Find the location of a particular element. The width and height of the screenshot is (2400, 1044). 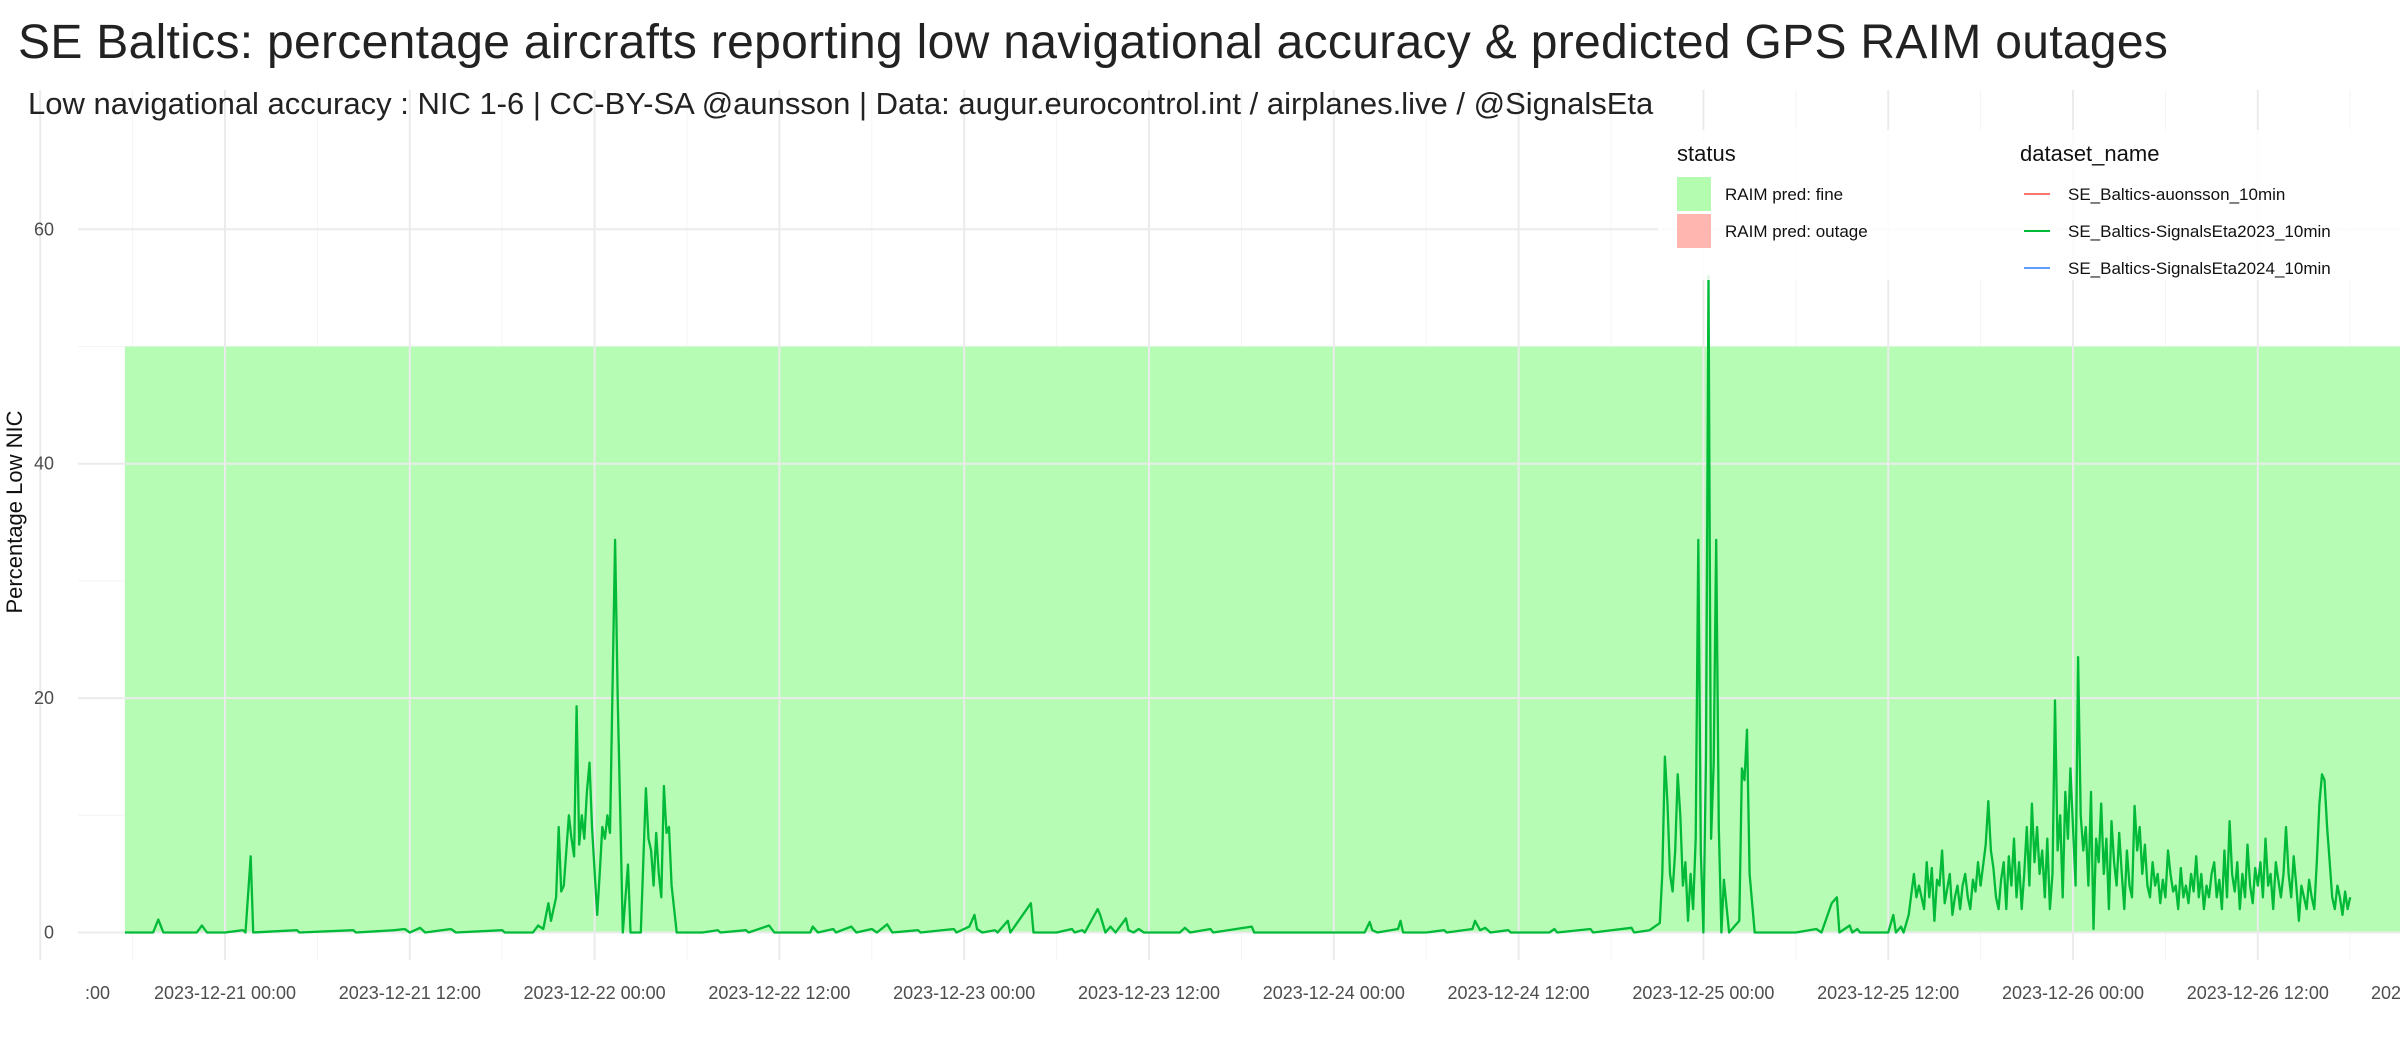

x-tick-label: 2023-12-26 12:00 is located at coordinates (2258, 993).